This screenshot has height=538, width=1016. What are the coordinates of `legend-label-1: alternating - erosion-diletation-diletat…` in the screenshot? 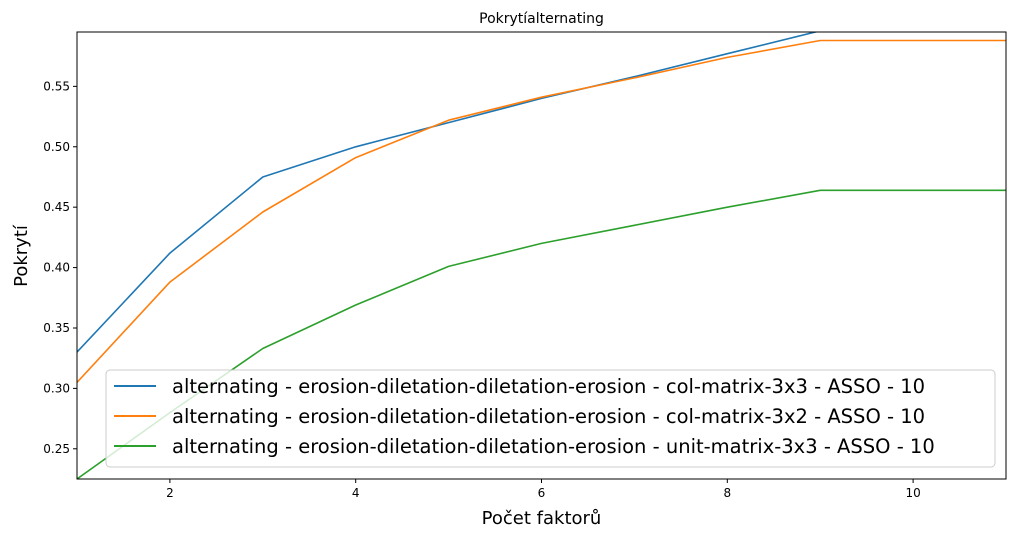 It's located at (548, 386).